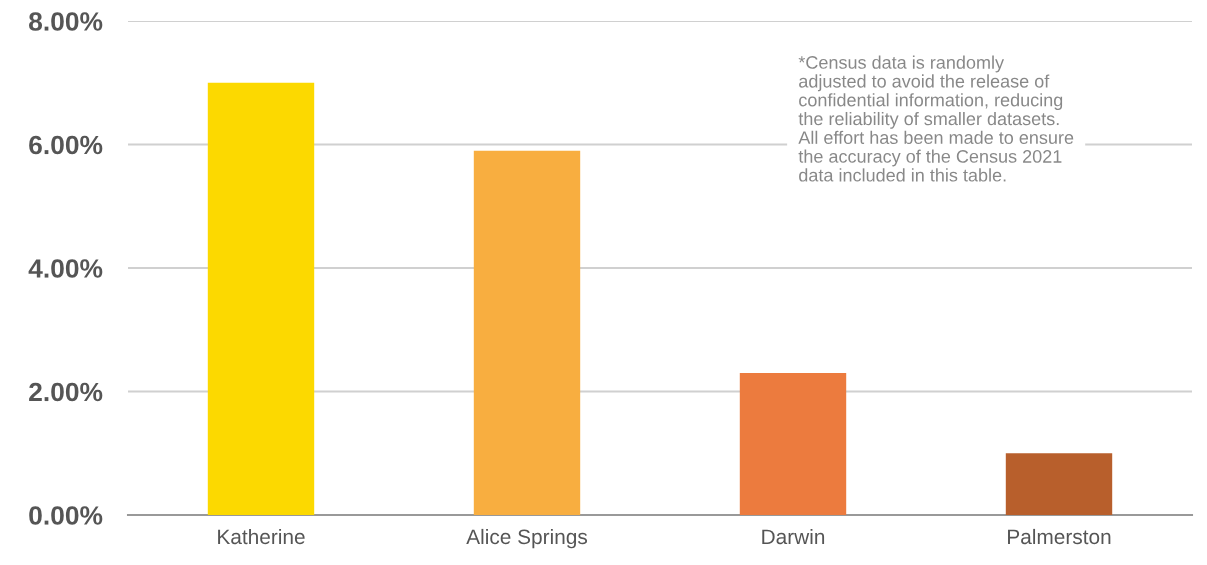  What do you see at coordinates (66, 21) in the screenshot?
I see `y-tick-label: 8.00%` at bounding box center [66, 21].